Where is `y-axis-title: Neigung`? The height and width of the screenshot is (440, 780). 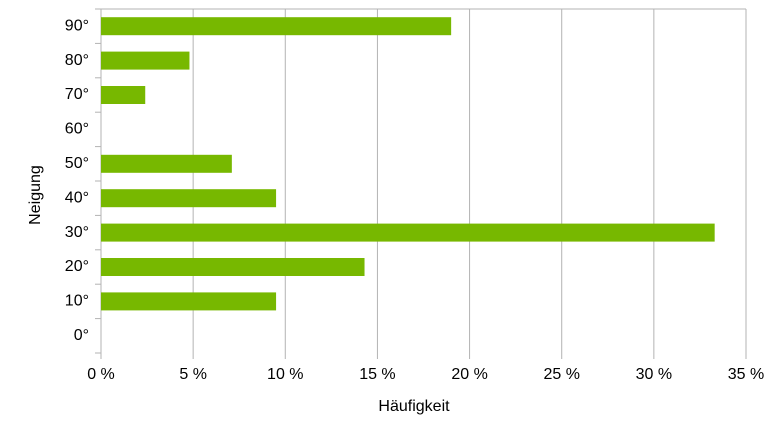 y-axis-title: Neigung is located at coordinates (35, 195).